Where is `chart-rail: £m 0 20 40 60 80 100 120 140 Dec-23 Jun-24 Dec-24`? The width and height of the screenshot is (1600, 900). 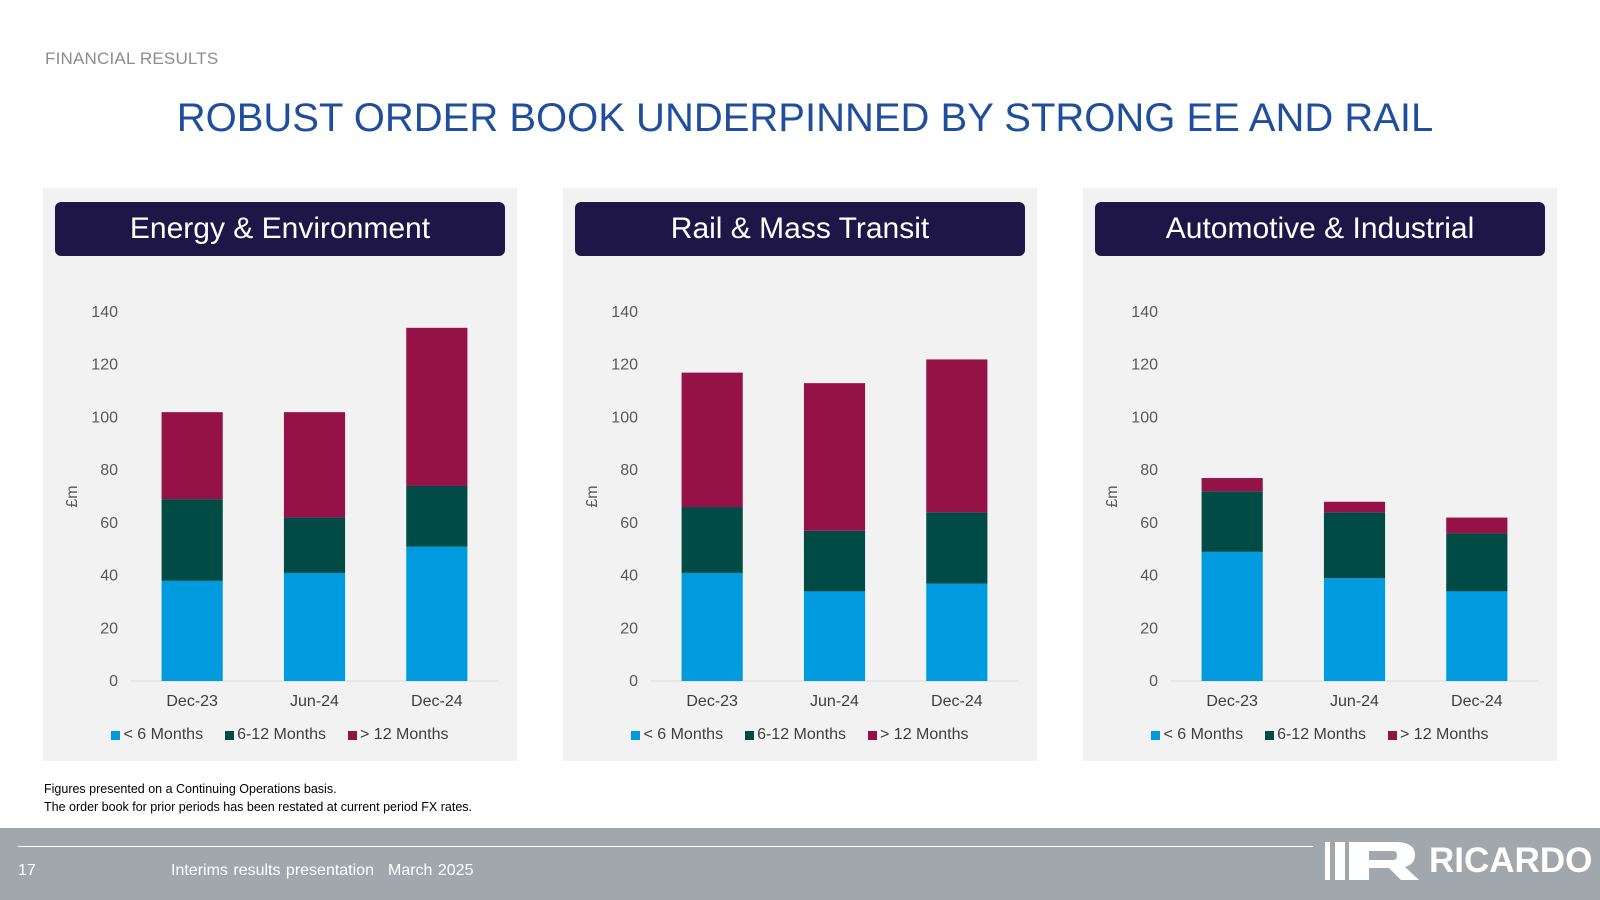
chart-rail: £m 0 20 40 60 80 100 120 140 Dec-23 Jun-24 Dec-24 is located at coordinates (801, 507).